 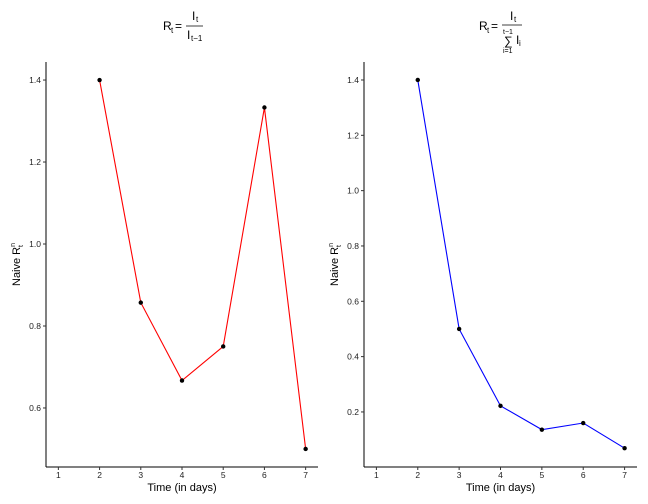 What do you see at coordinates (353, 357) in the screenshot?
I see `y-tick-label: 0.4` at bounding box center [353, 357].